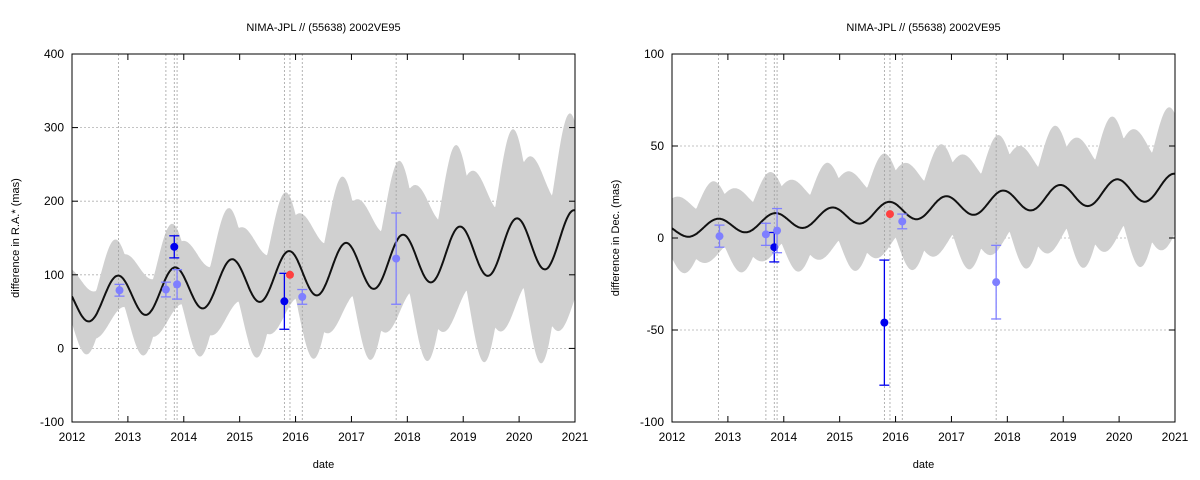 The height and width of the screenshot is (480, 1200). Describe the element at coordinates (16, 238) in the screenshot. I see `y-axis-label: difference in R.A.* (mas)` at that location.